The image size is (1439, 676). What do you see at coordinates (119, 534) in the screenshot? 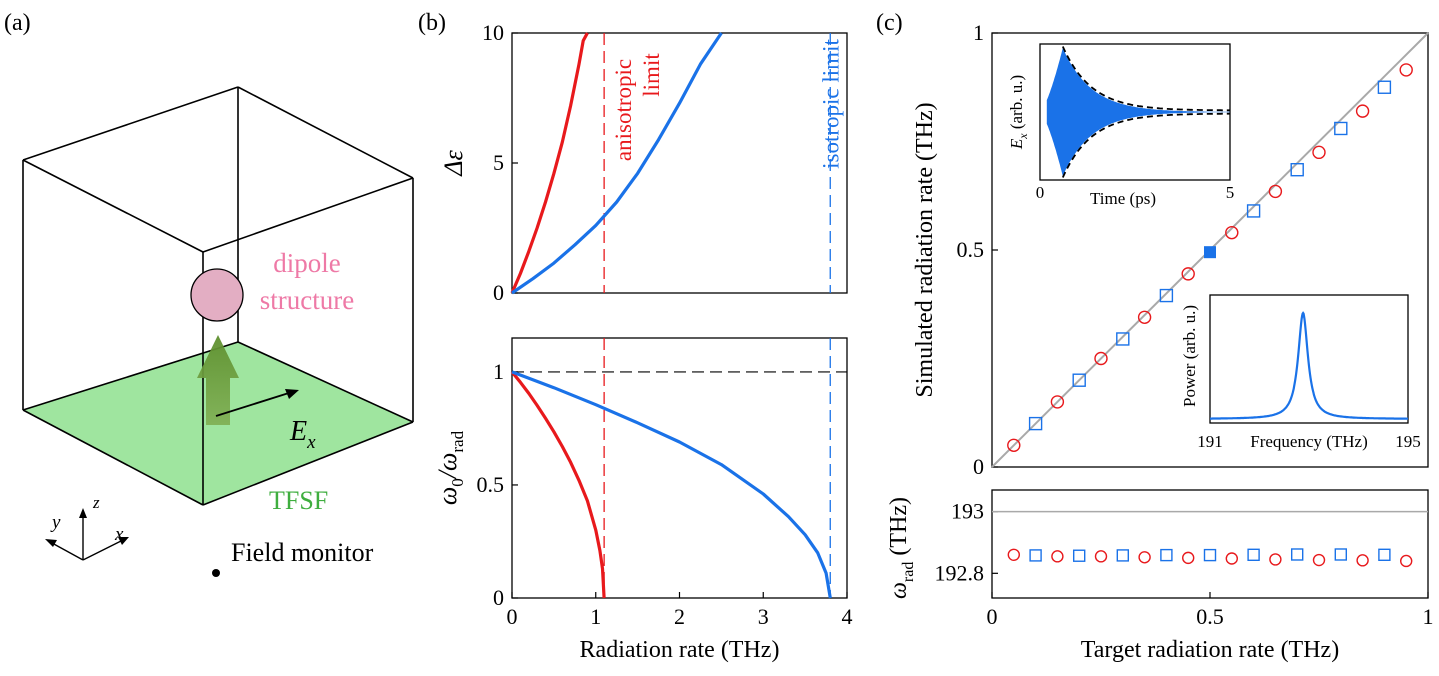
I see `axis-x-label: x` at bounding box center [119, 534].